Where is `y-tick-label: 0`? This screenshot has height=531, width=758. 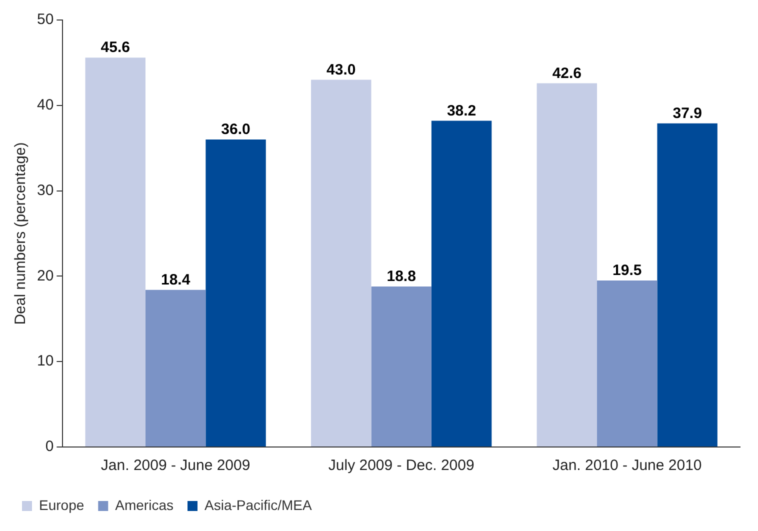 y-tick-label: 0 is located at coordinates (49, 447).